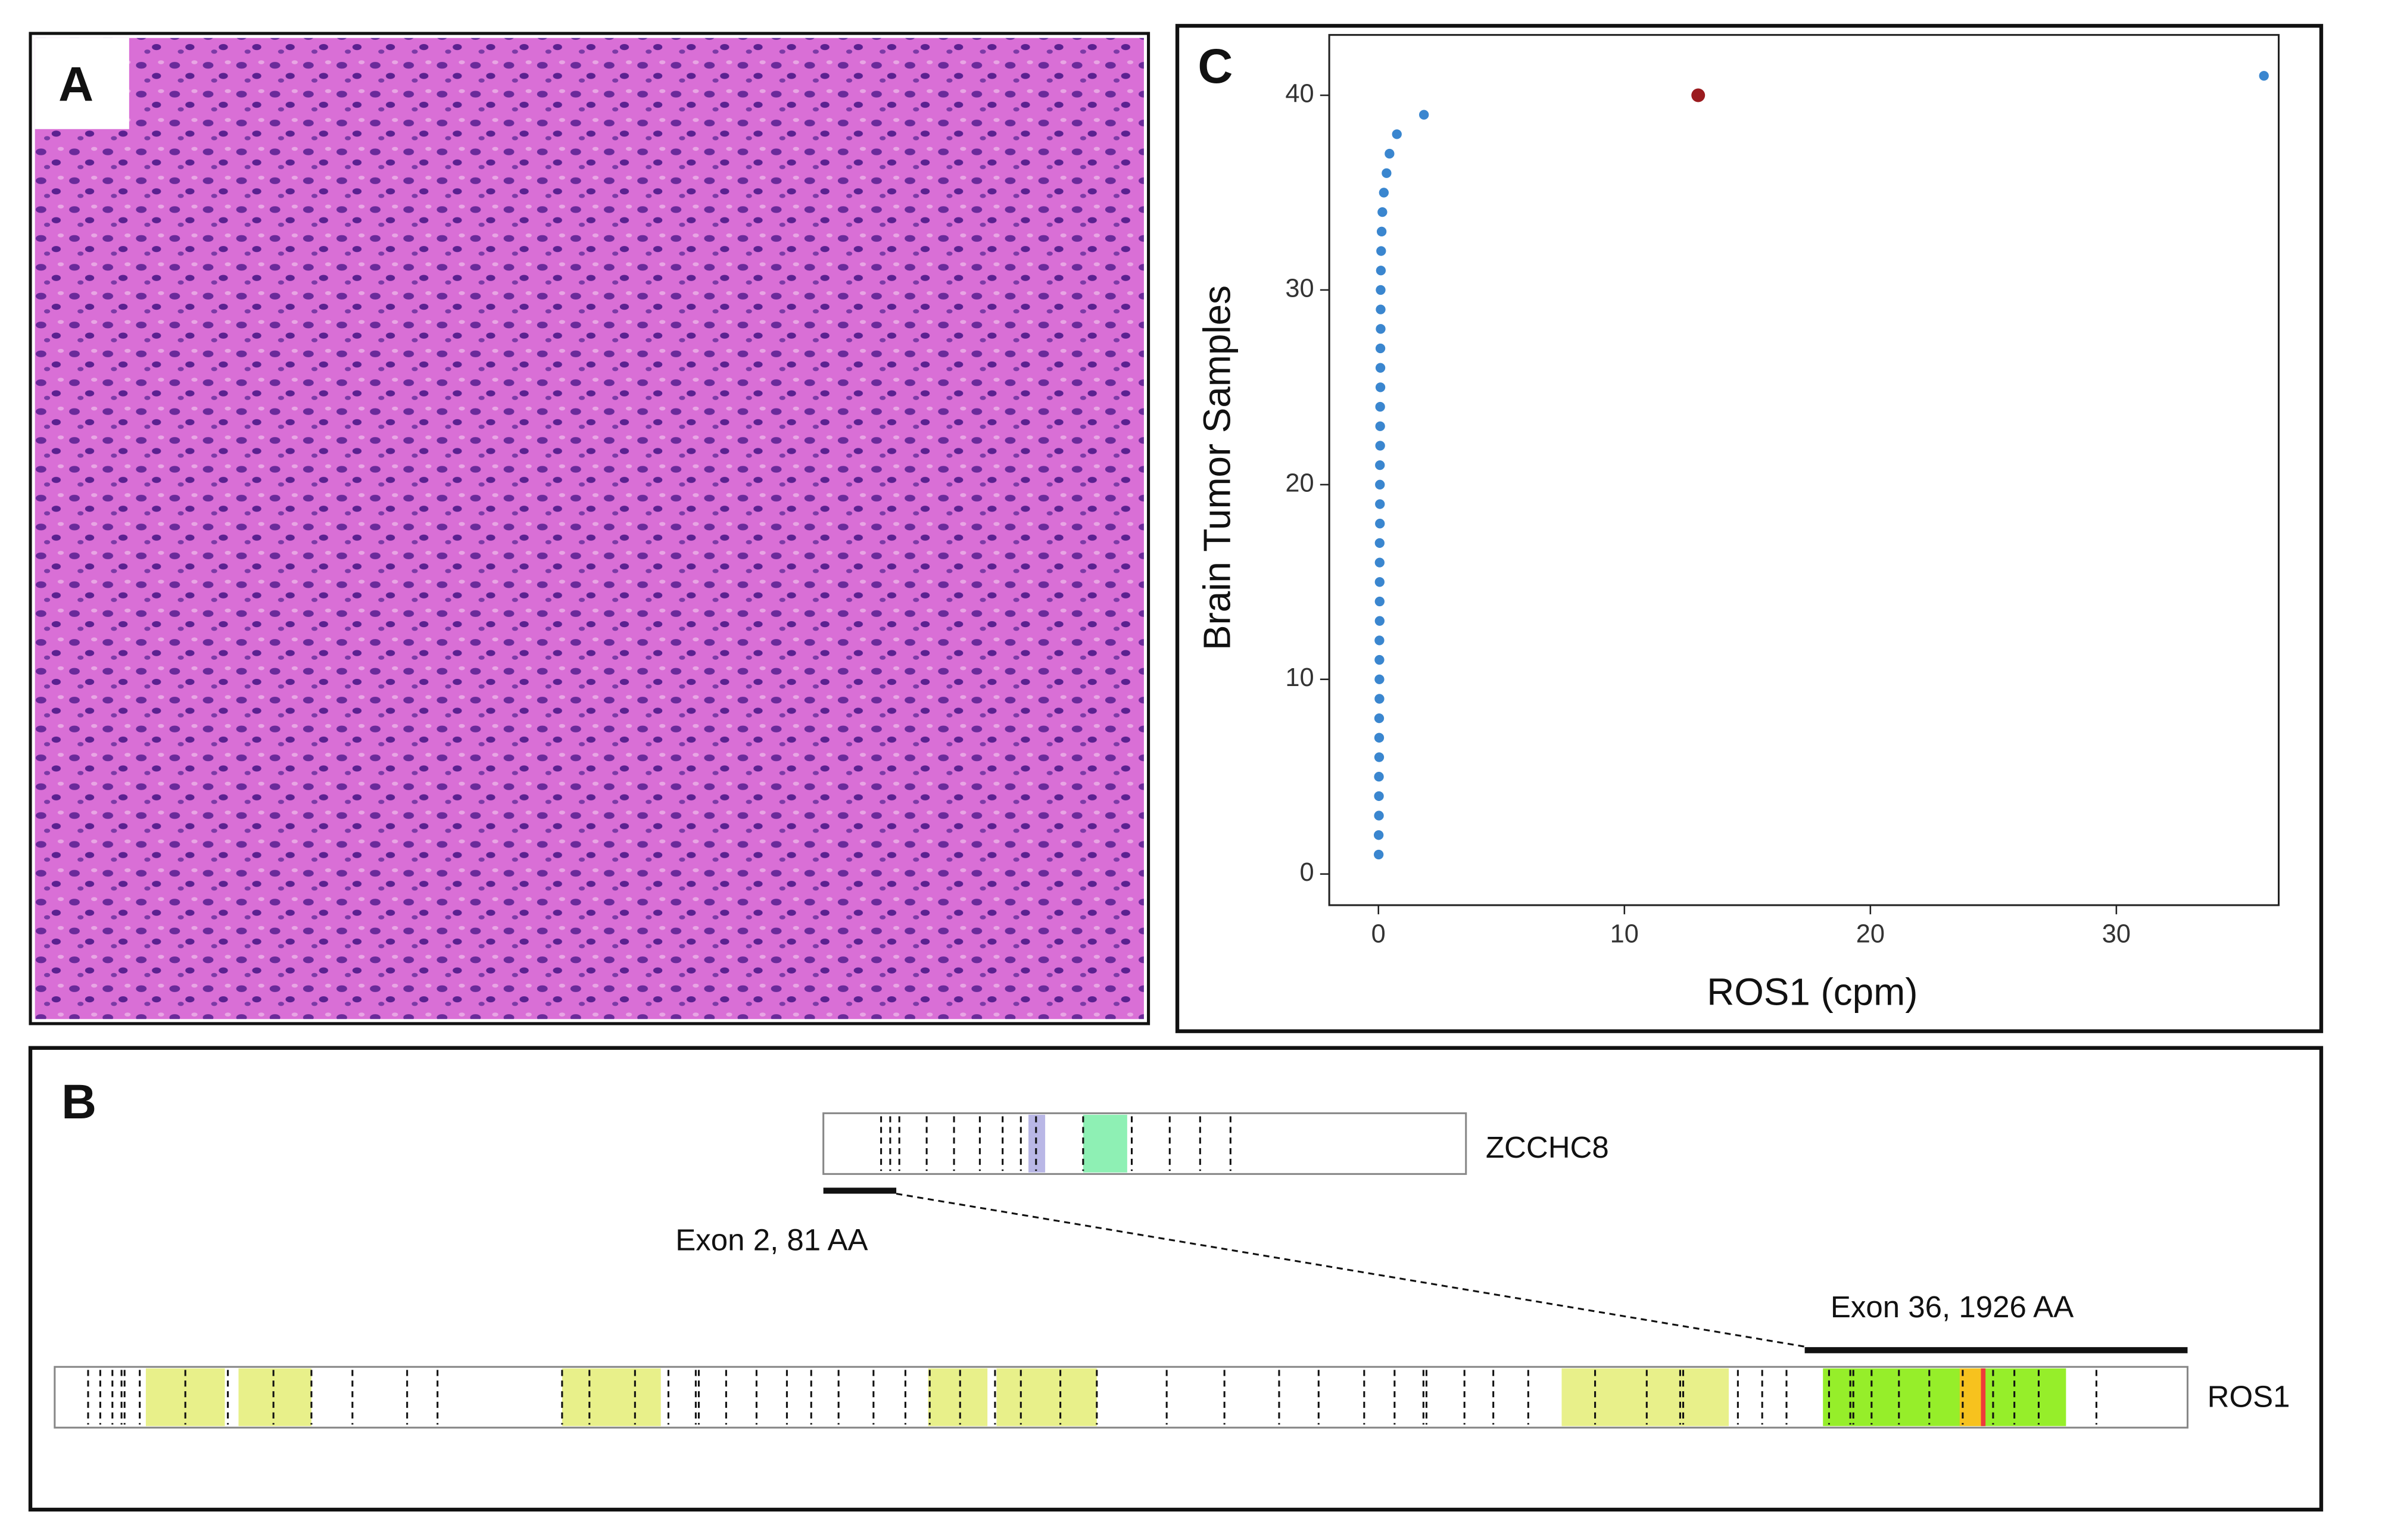  What do you see at coordinates (1624, 933) in the screenshot?
I see `x-tick-label: 10` at bounding box center [1624, 933].